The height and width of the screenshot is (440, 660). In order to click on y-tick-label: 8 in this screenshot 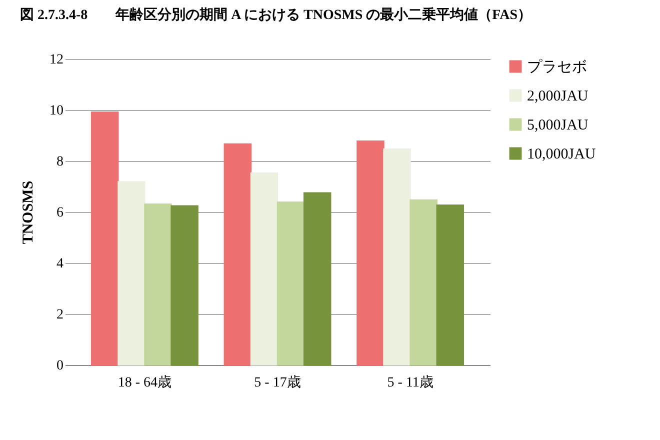, I will do `click(60, 162)`.